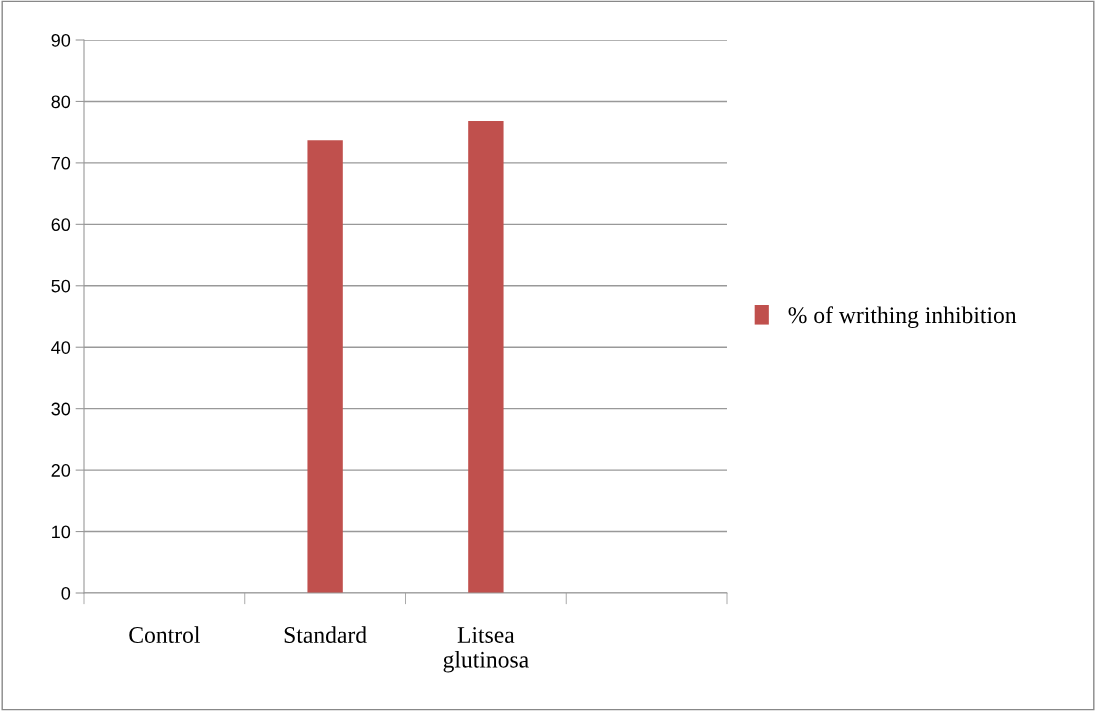  Describe the element at coordinates (902, 317) in the screenshot. I see `legend-label: % of writhing inhibition` at that location.